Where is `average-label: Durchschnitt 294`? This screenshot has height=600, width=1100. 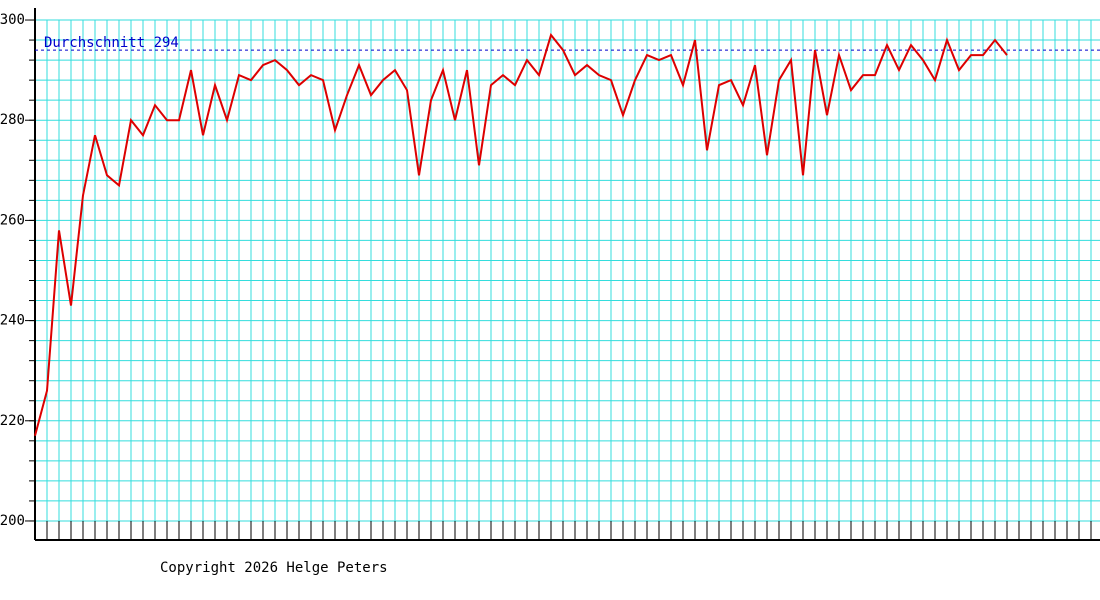 average-label: Durchschnitt 294 is located at coordinates (111, 43).